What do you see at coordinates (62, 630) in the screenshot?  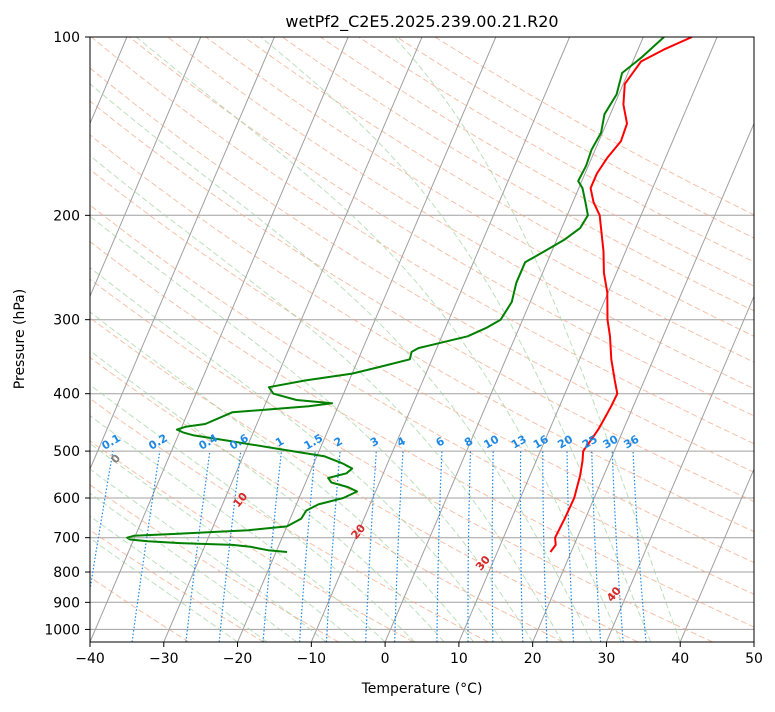 I see `y-tick-label: 1000` at bounding box center [62, 630].